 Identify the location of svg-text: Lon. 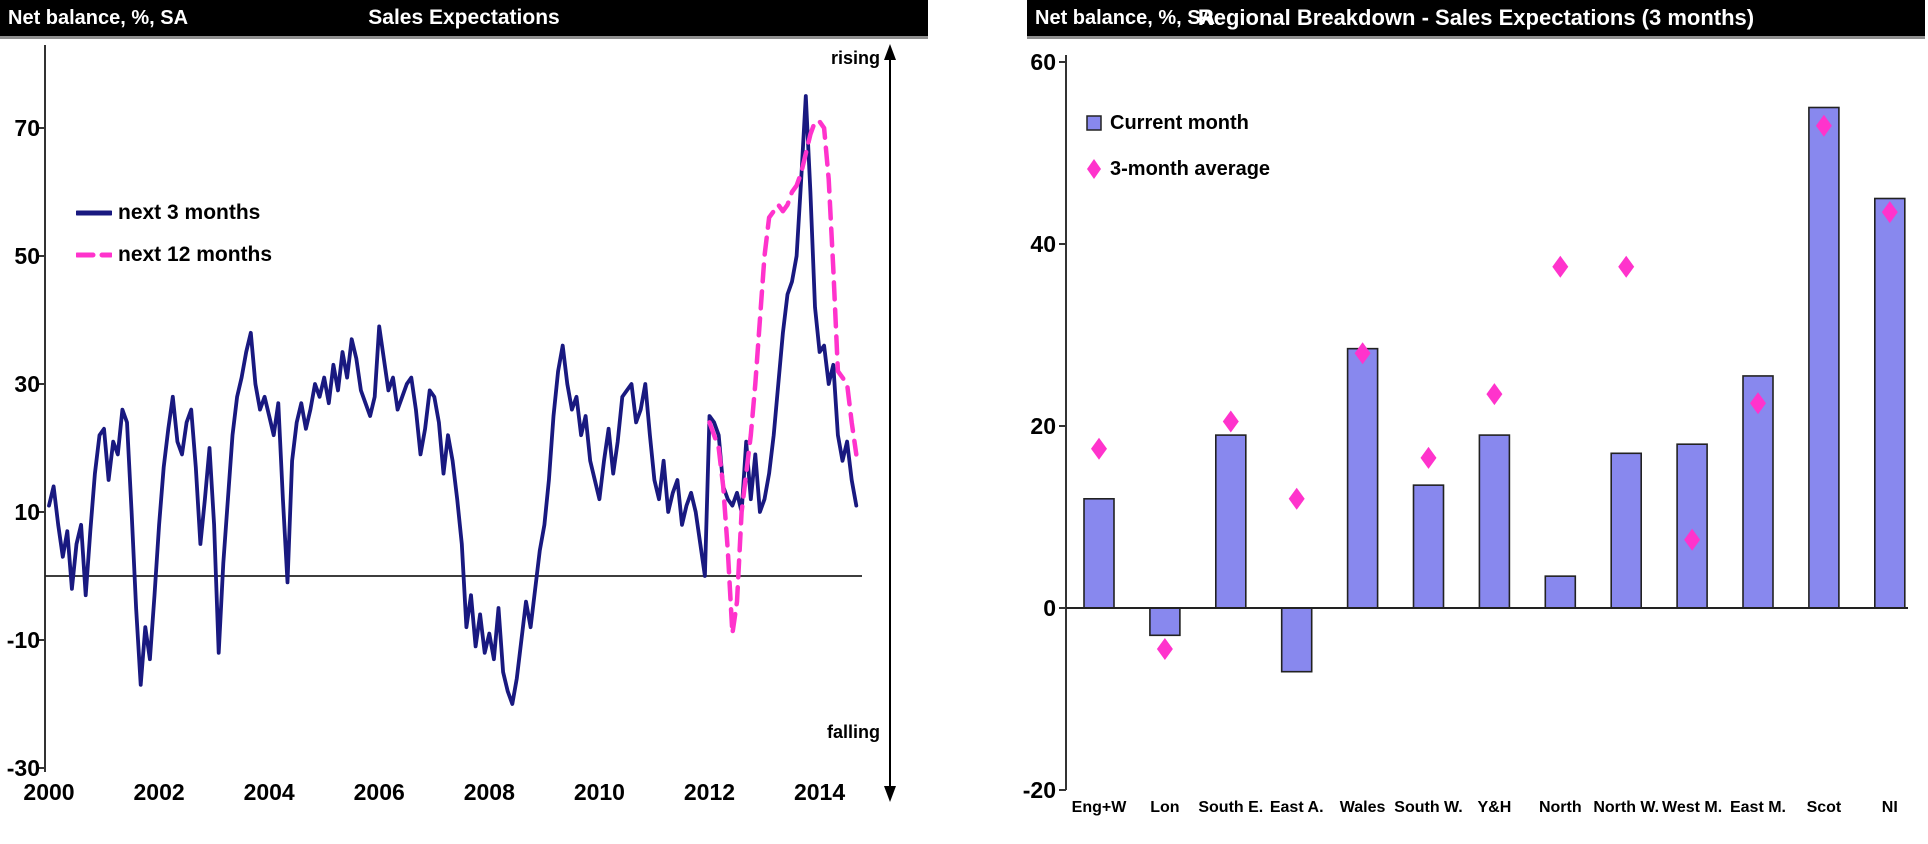
(1164, 807).